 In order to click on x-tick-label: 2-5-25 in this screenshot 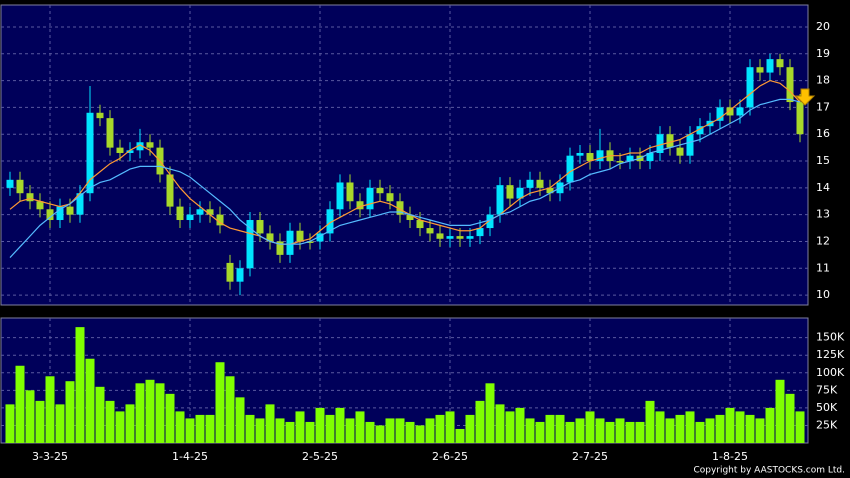, I will do `click(320, 456)`.